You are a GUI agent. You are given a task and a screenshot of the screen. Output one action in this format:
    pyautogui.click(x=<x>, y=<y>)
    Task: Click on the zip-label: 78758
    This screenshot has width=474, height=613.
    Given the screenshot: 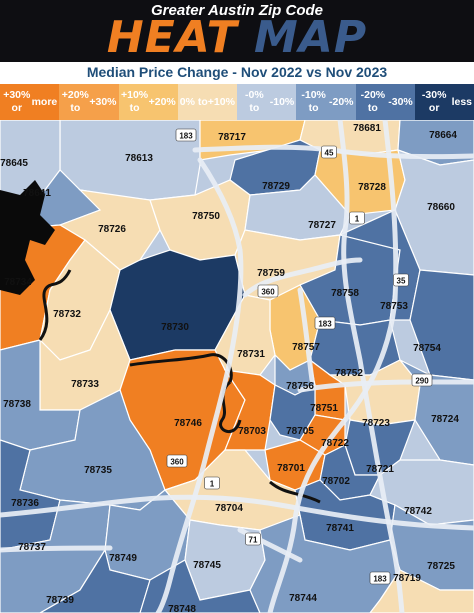 What is the action you would take?
    pyautogui.click(x=345, y=293)
    